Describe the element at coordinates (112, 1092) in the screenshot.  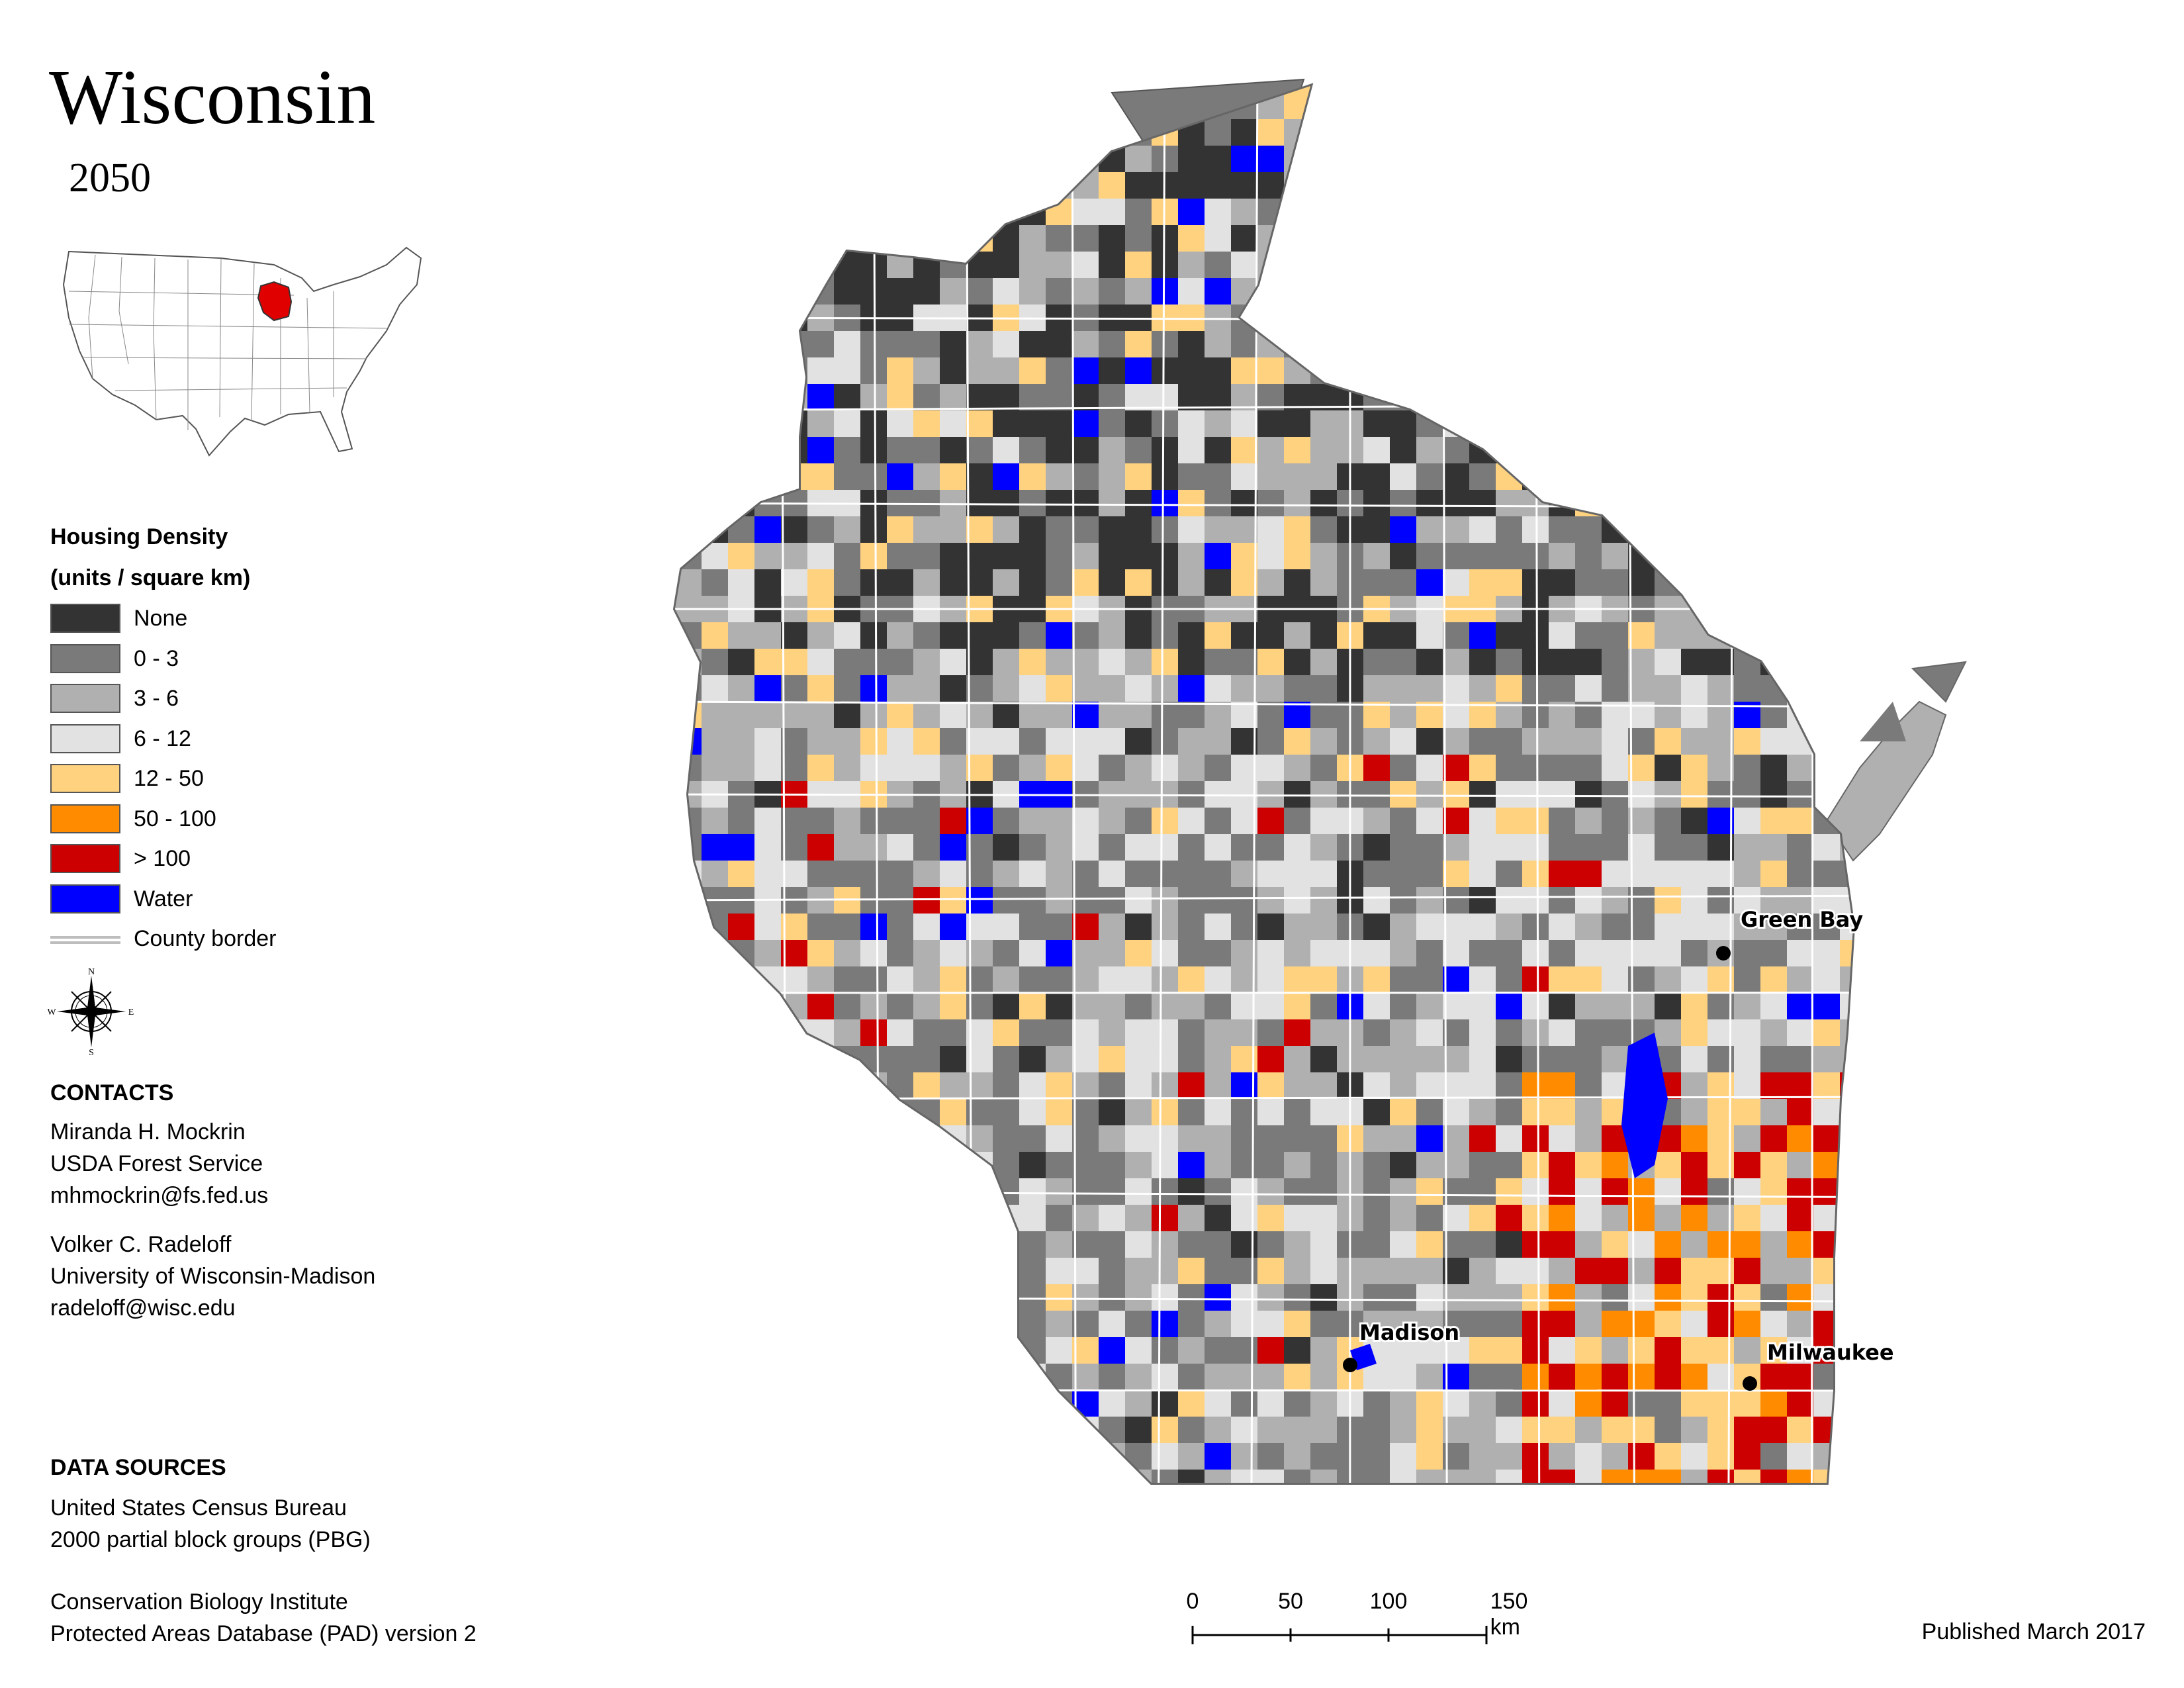
I see `contacts-heading: CONTACTS` at that location.